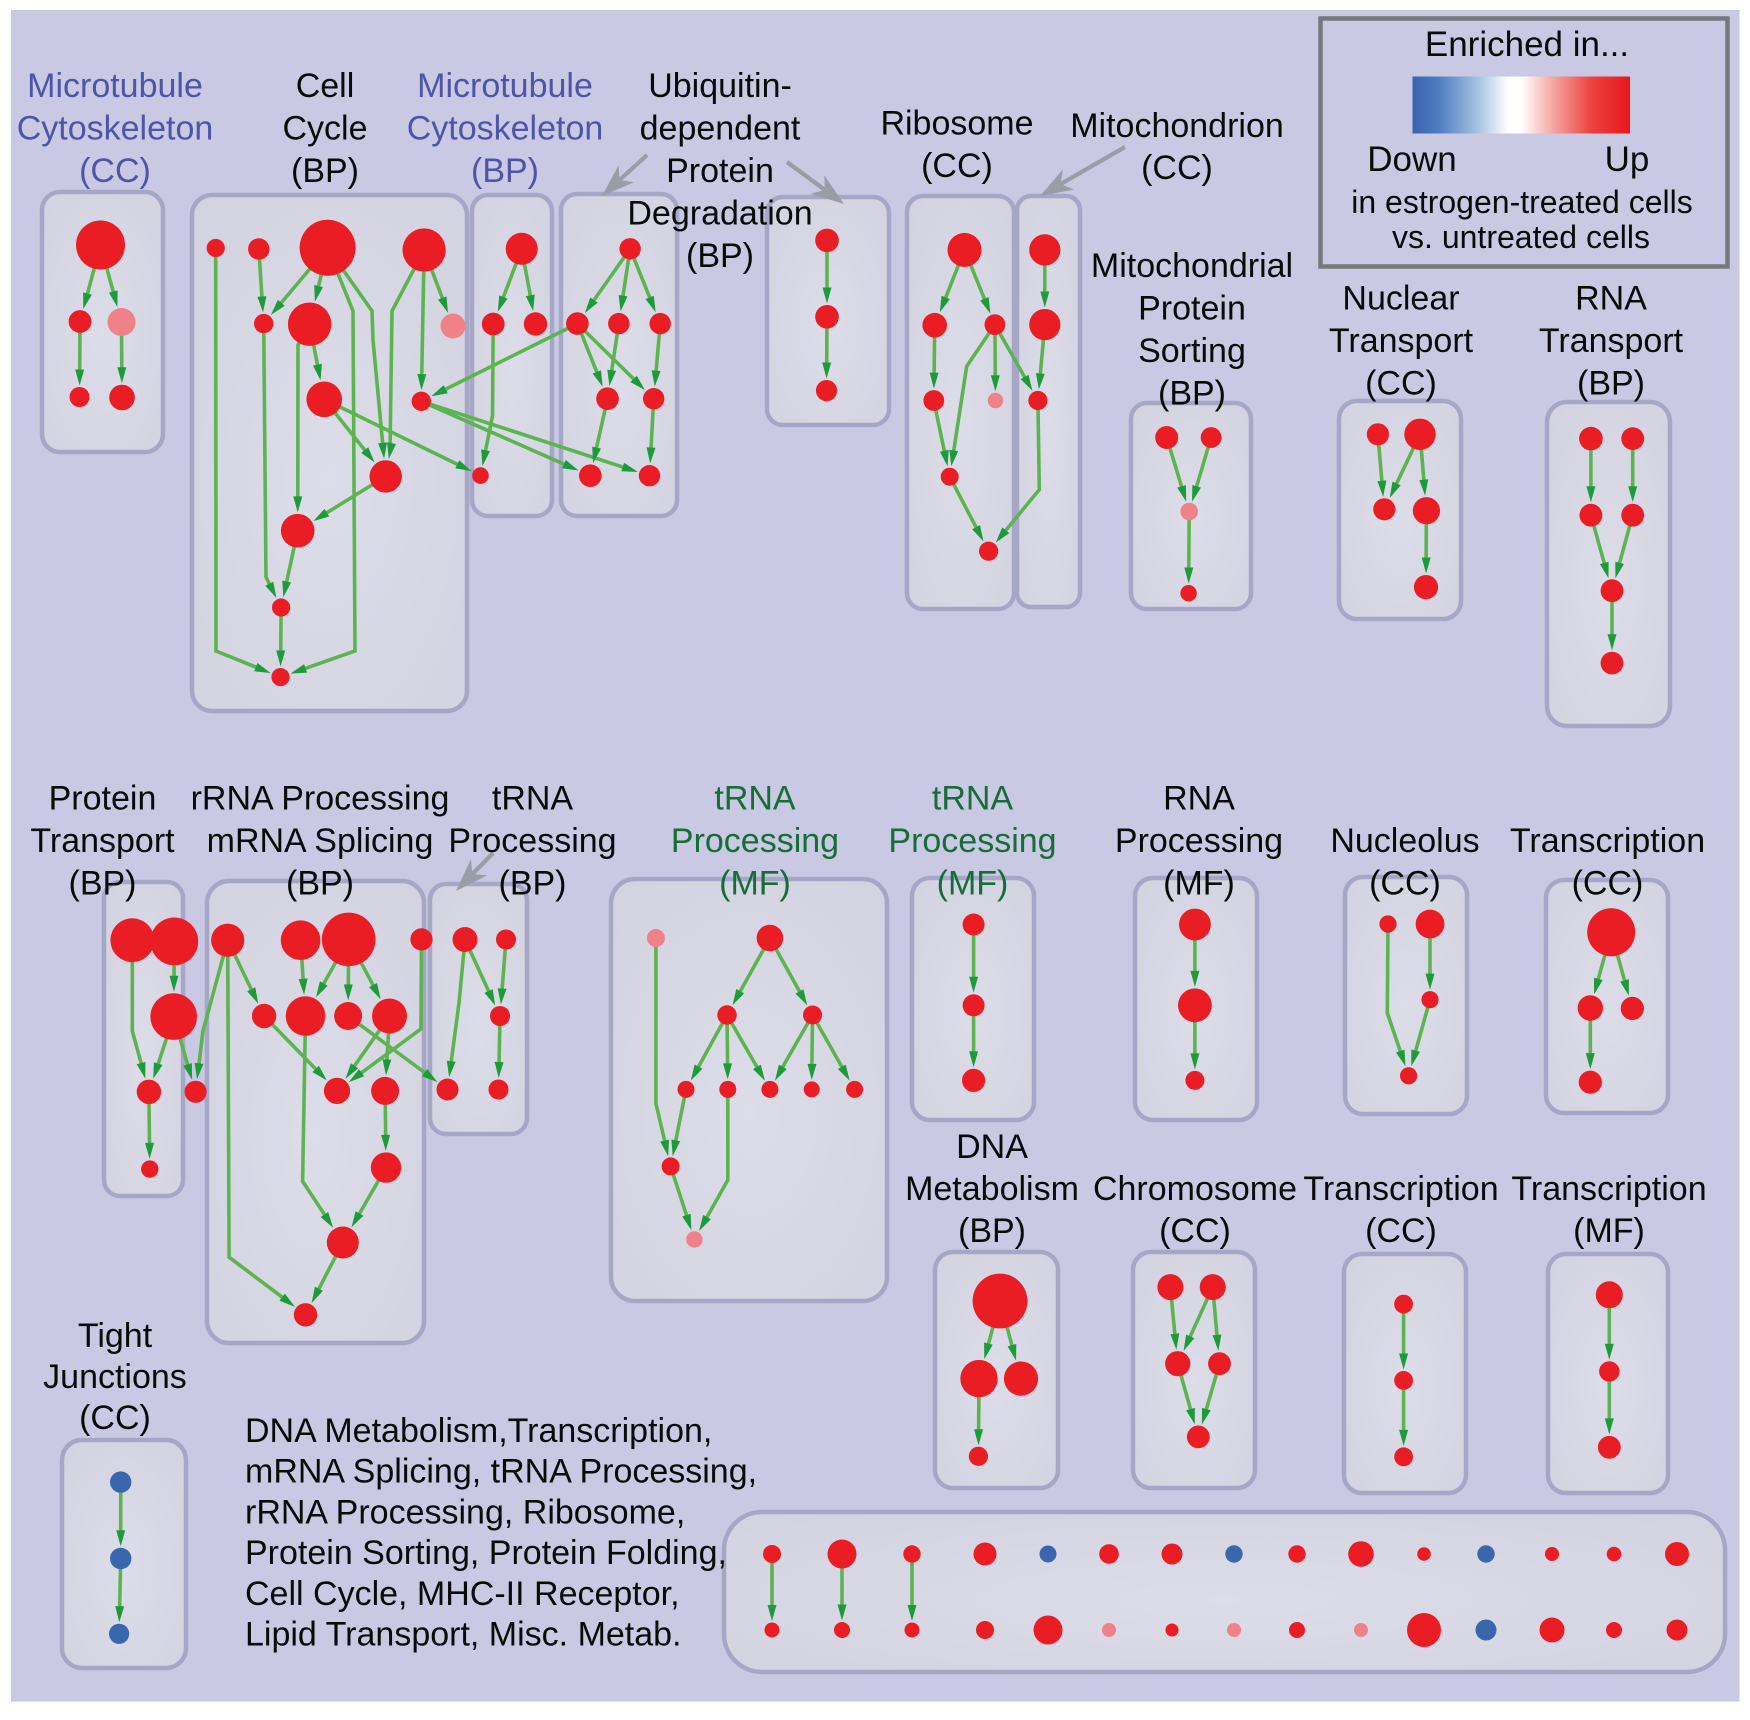 This screenshot has width=1750, height=1720. What do you see at coordinates (325, 86) in the screenshot?
I see `svg-text: Cell` at bounding box center [325, 86].